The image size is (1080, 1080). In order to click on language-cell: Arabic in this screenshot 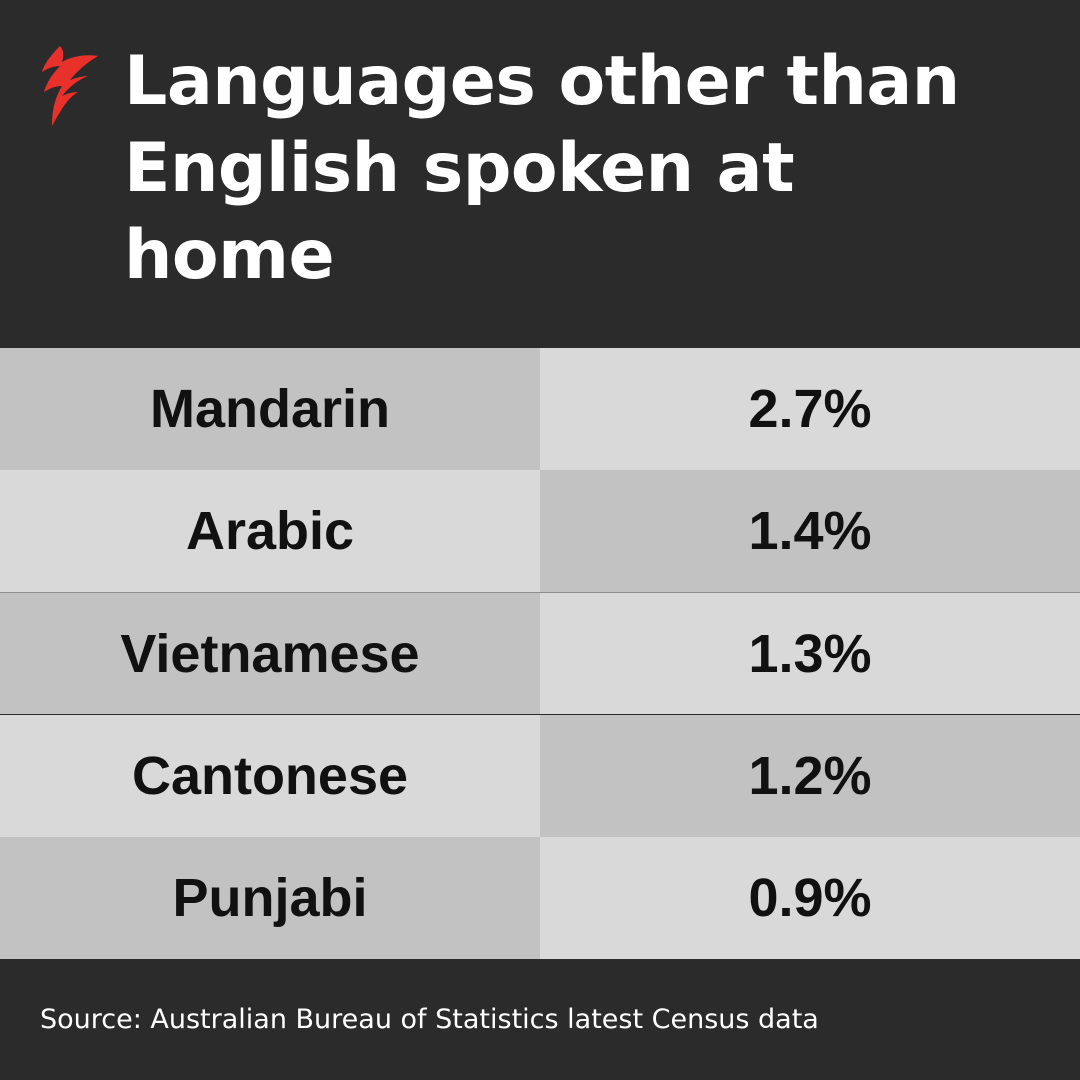, I will do `click(270, 531)`.